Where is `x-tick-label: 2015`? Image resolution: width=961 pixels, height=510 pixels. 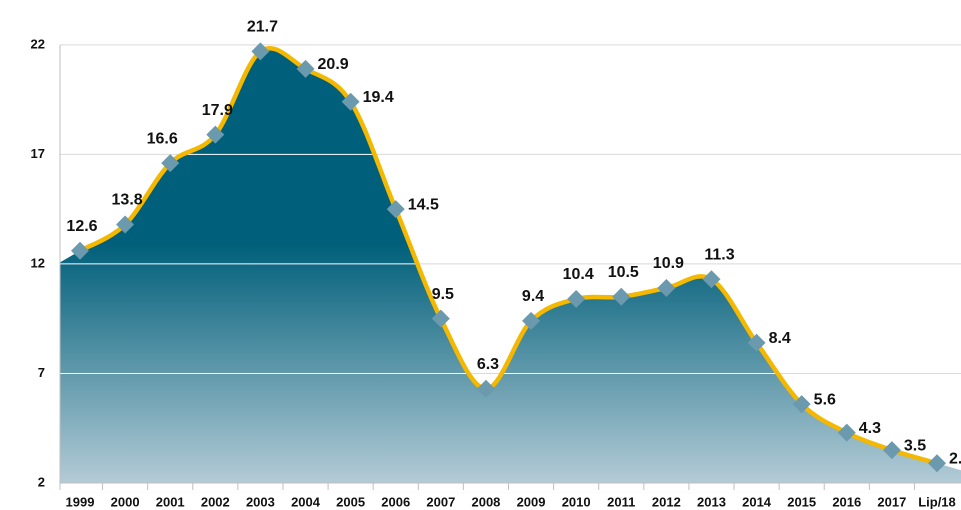
x-tick-label: 2015 is located at coordinates (801, 501).